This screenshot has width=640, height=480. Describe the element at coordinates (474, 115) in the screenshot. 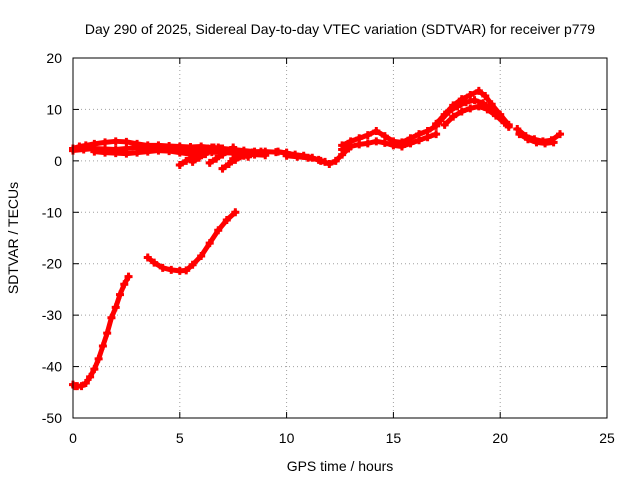

I see `series-late-hump-lower` at that location.